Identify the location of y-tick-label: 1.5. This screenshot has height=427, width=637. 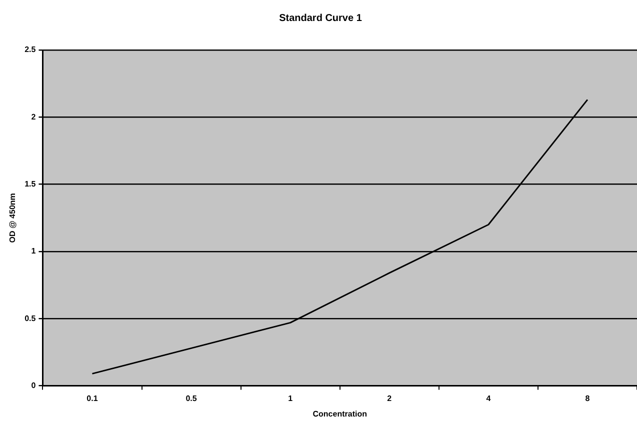
(30, 184).